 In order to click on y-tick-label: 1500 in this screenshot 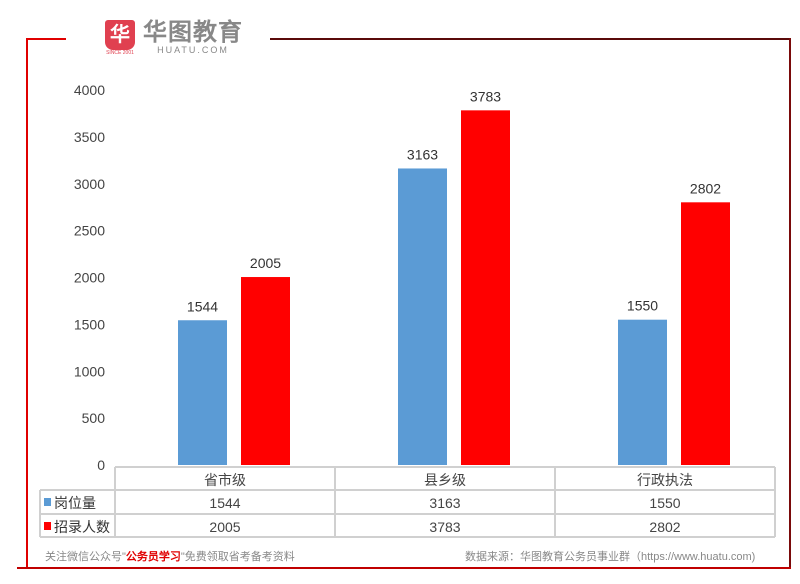, I will do `click(89, 324)`.